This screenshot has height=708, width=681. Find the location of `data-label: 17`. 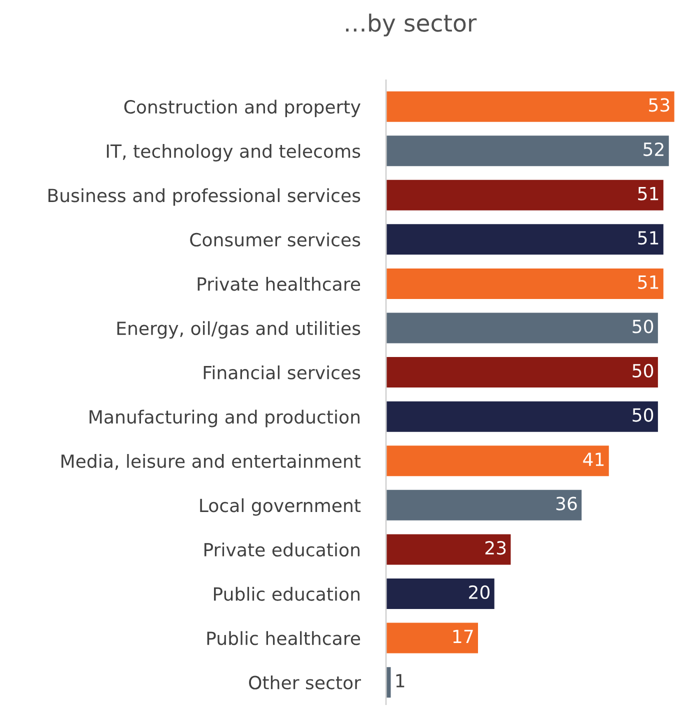

data-label: 17 is located at coordinates (463, 637).